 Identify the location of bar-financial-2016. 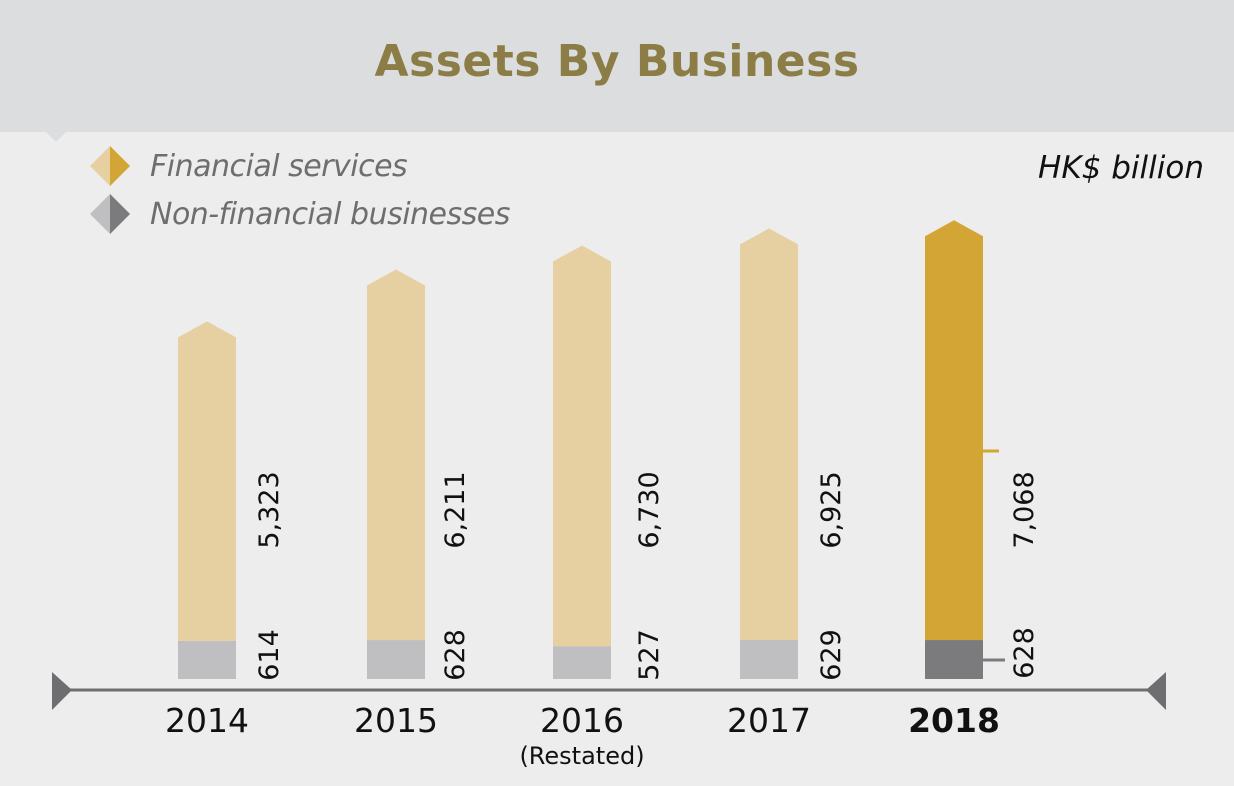
(582, 446).